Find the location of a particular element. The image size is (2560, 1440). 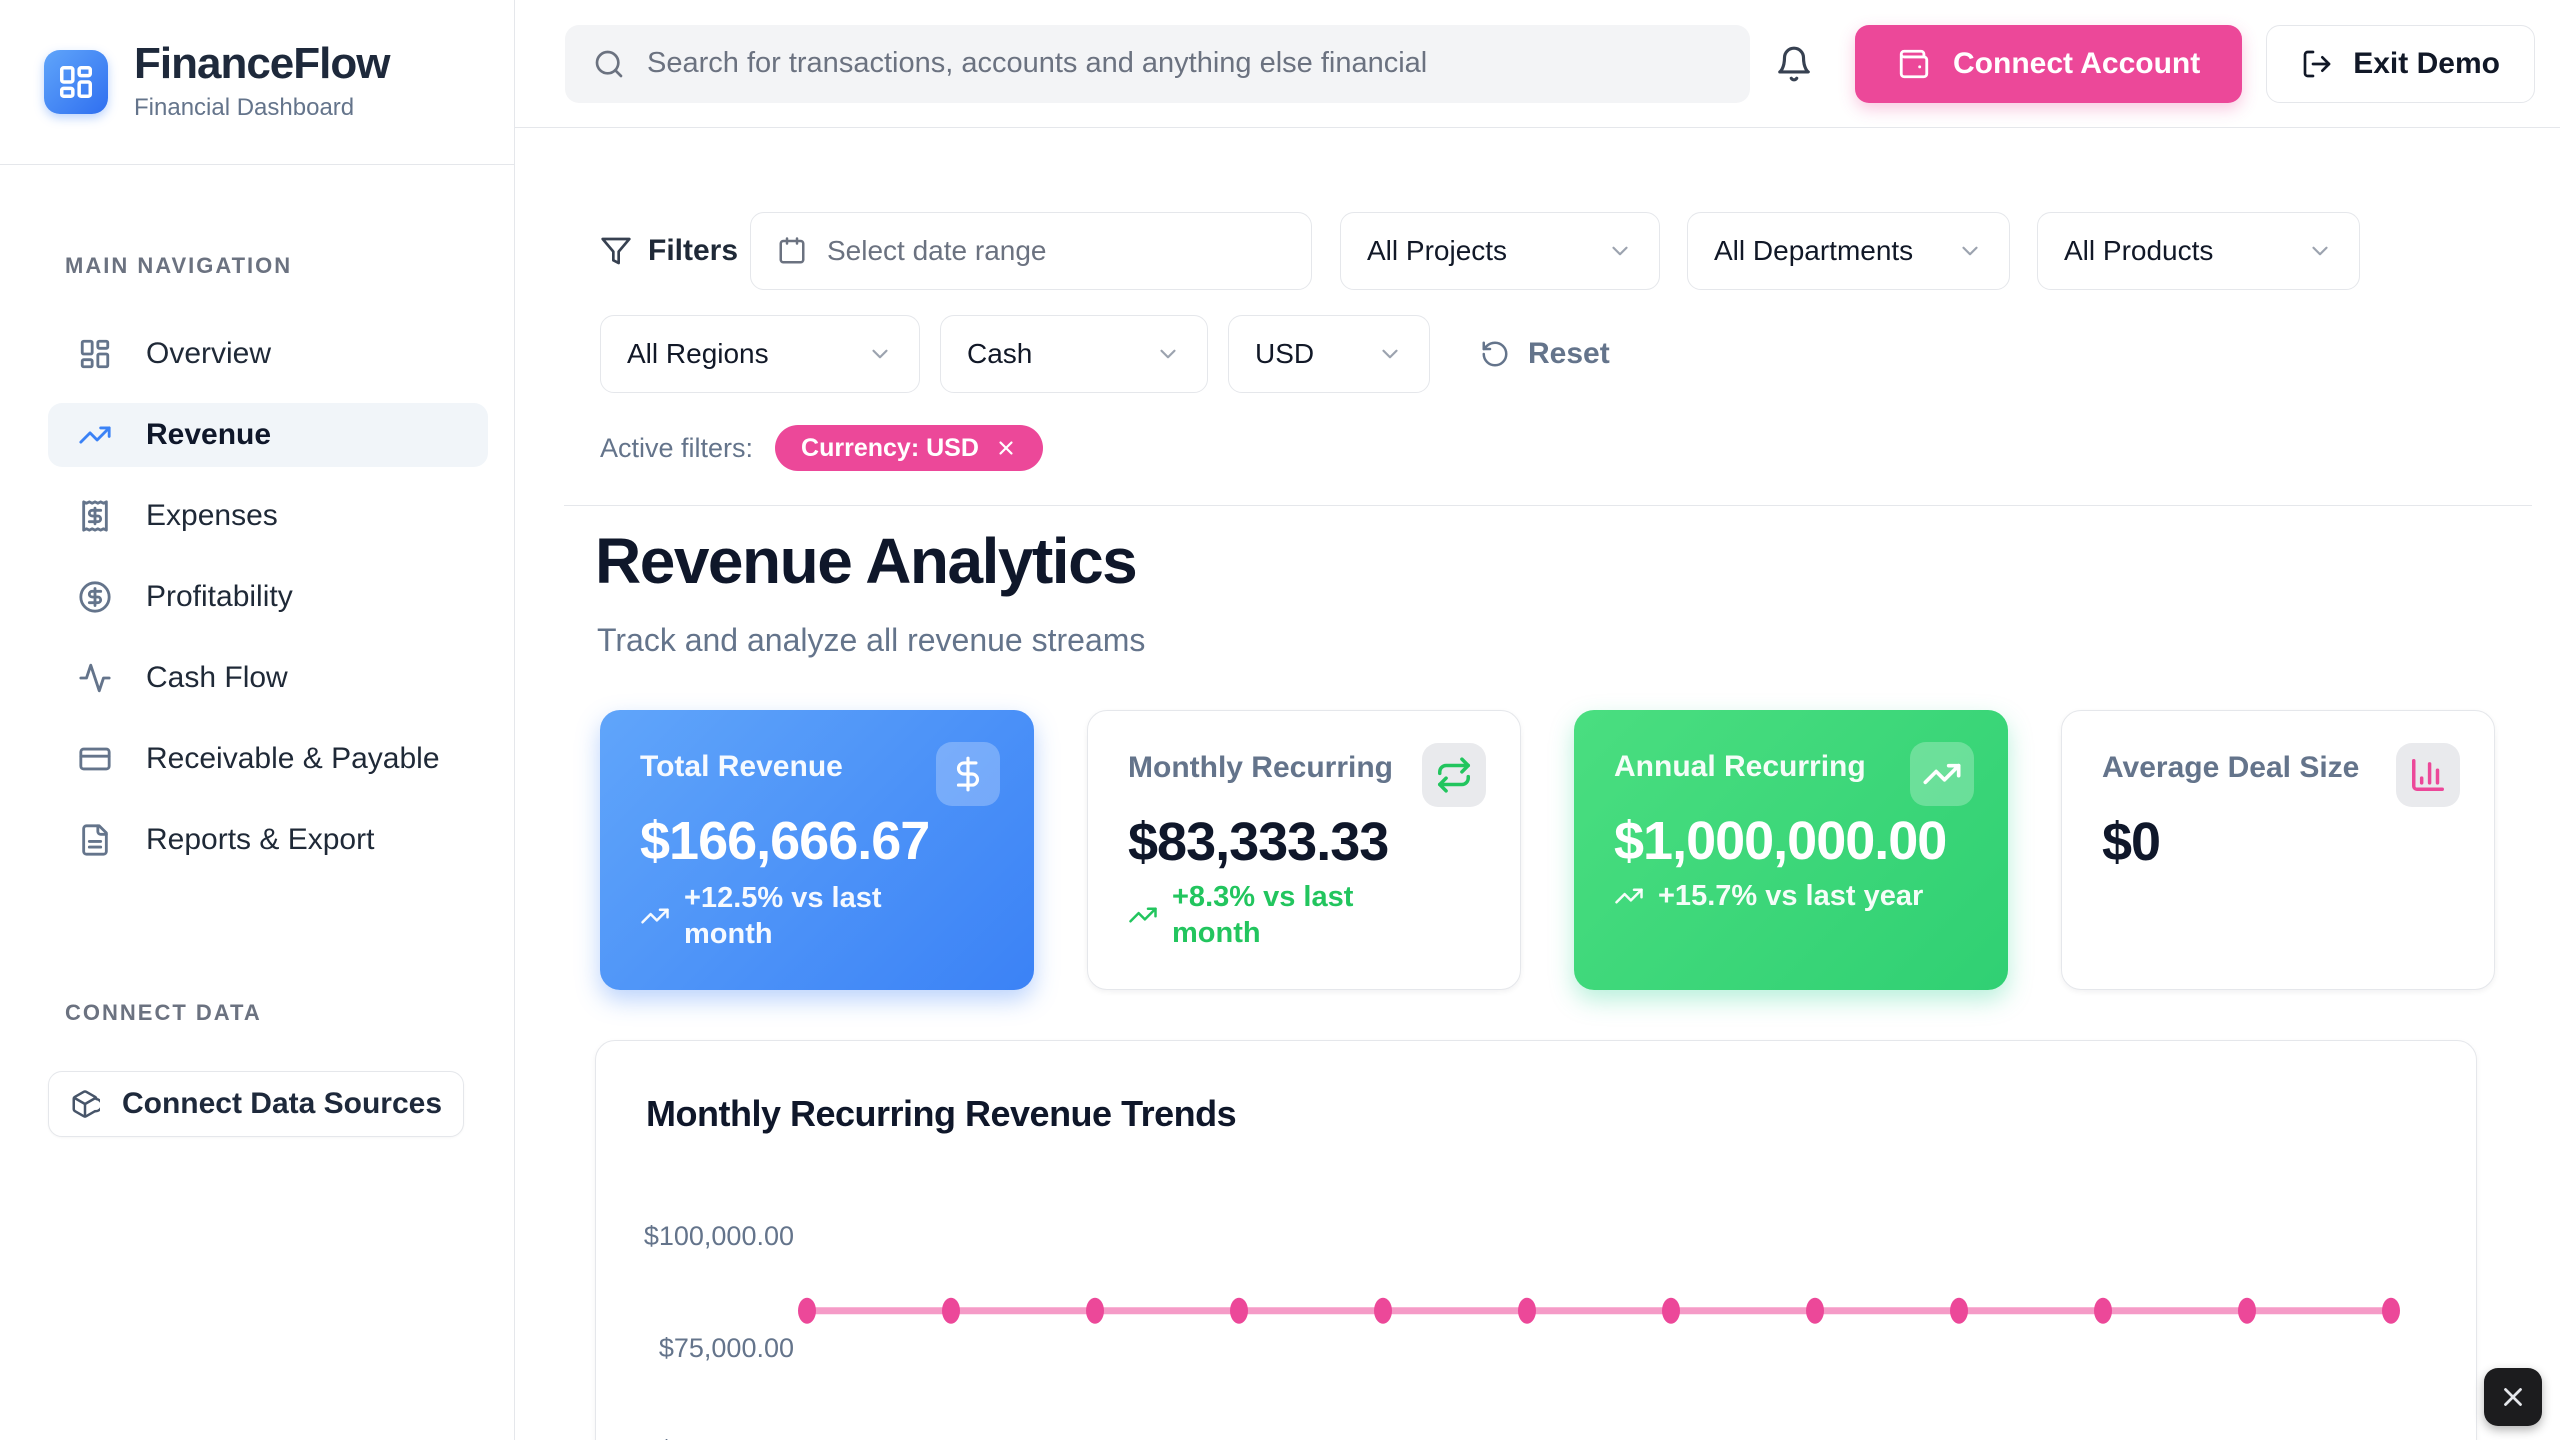

date-range-field is located at coordinates (1031, 251).